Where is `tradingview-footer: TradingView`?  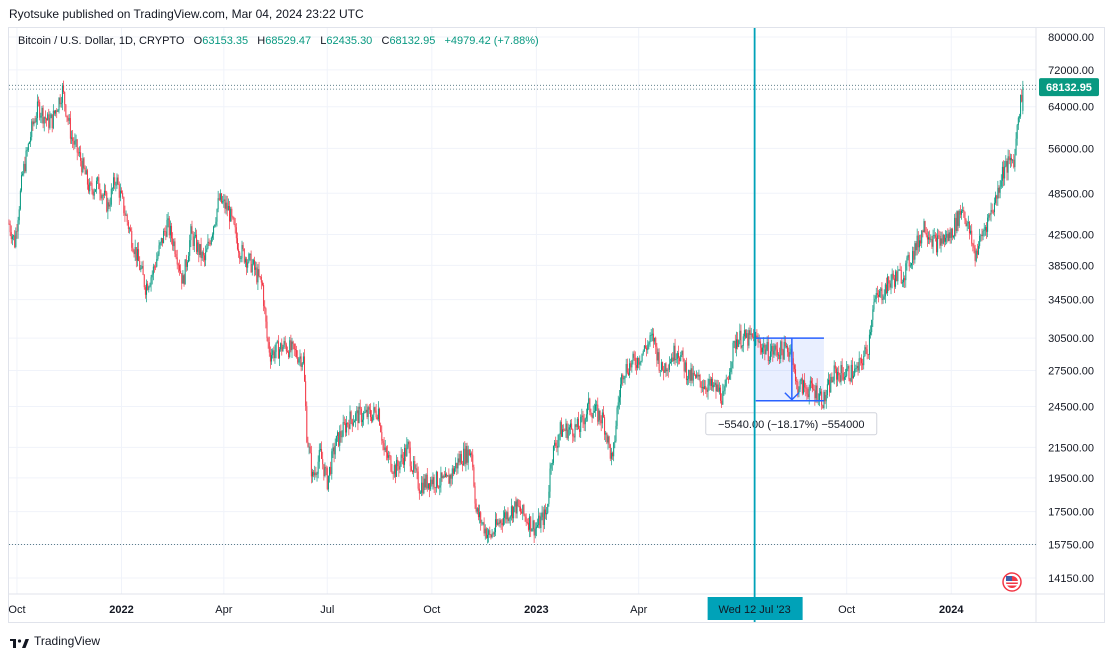
tradingview-footer: TradingView is located at coordinates (55, 641).